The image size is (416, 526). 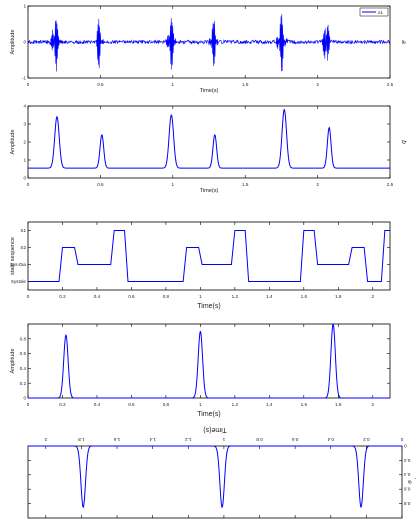 I want to click on panel-tag: e, so click(x=409, y=482).